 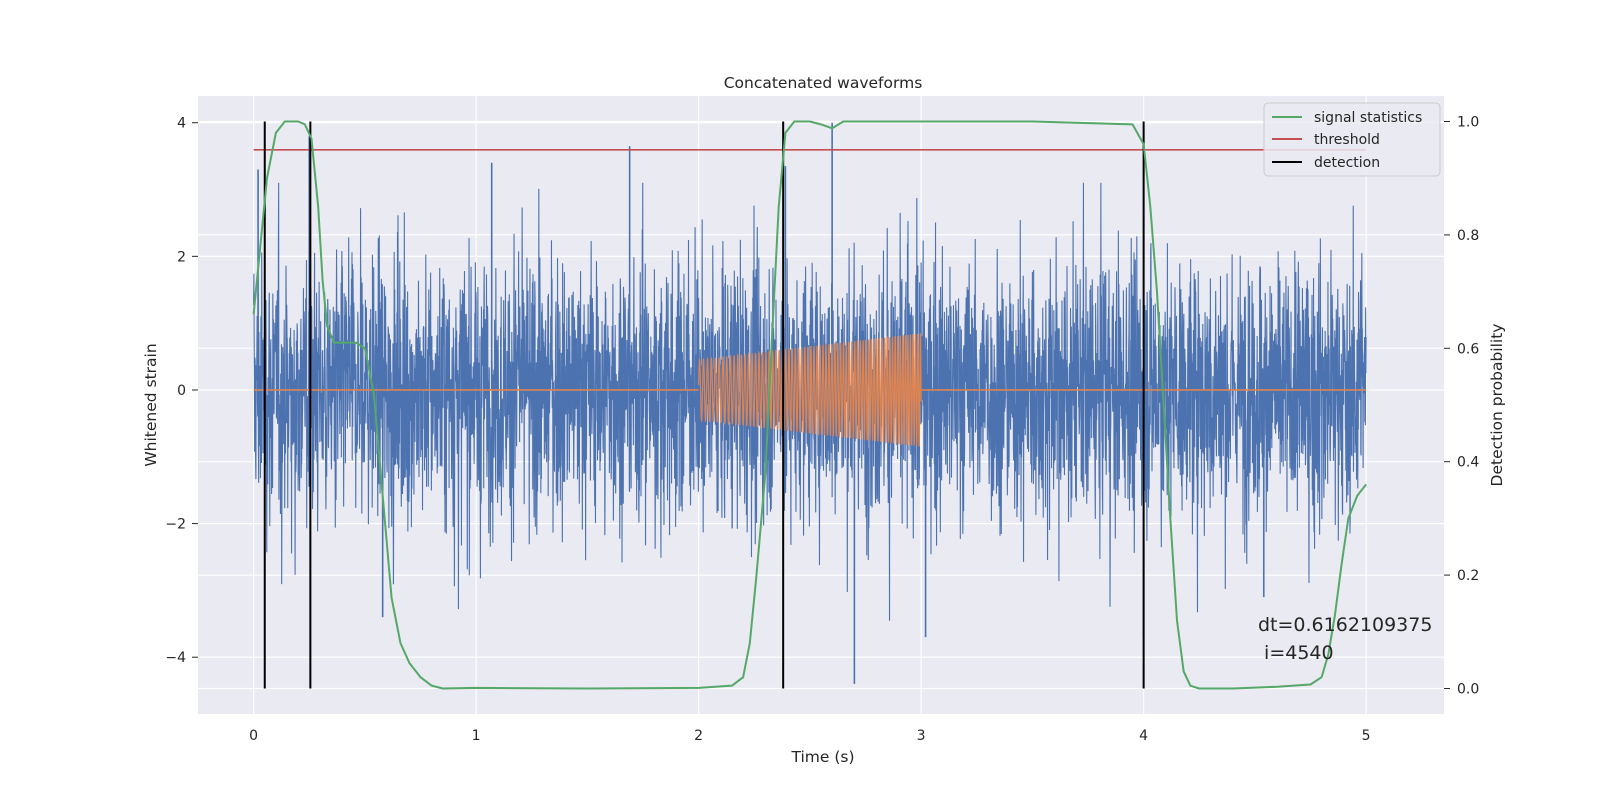 I want to click on right-y-axis-ticks: 0.0 0.2 0.4 0.6 0.8 1.0, so click(x=1461, y=406).